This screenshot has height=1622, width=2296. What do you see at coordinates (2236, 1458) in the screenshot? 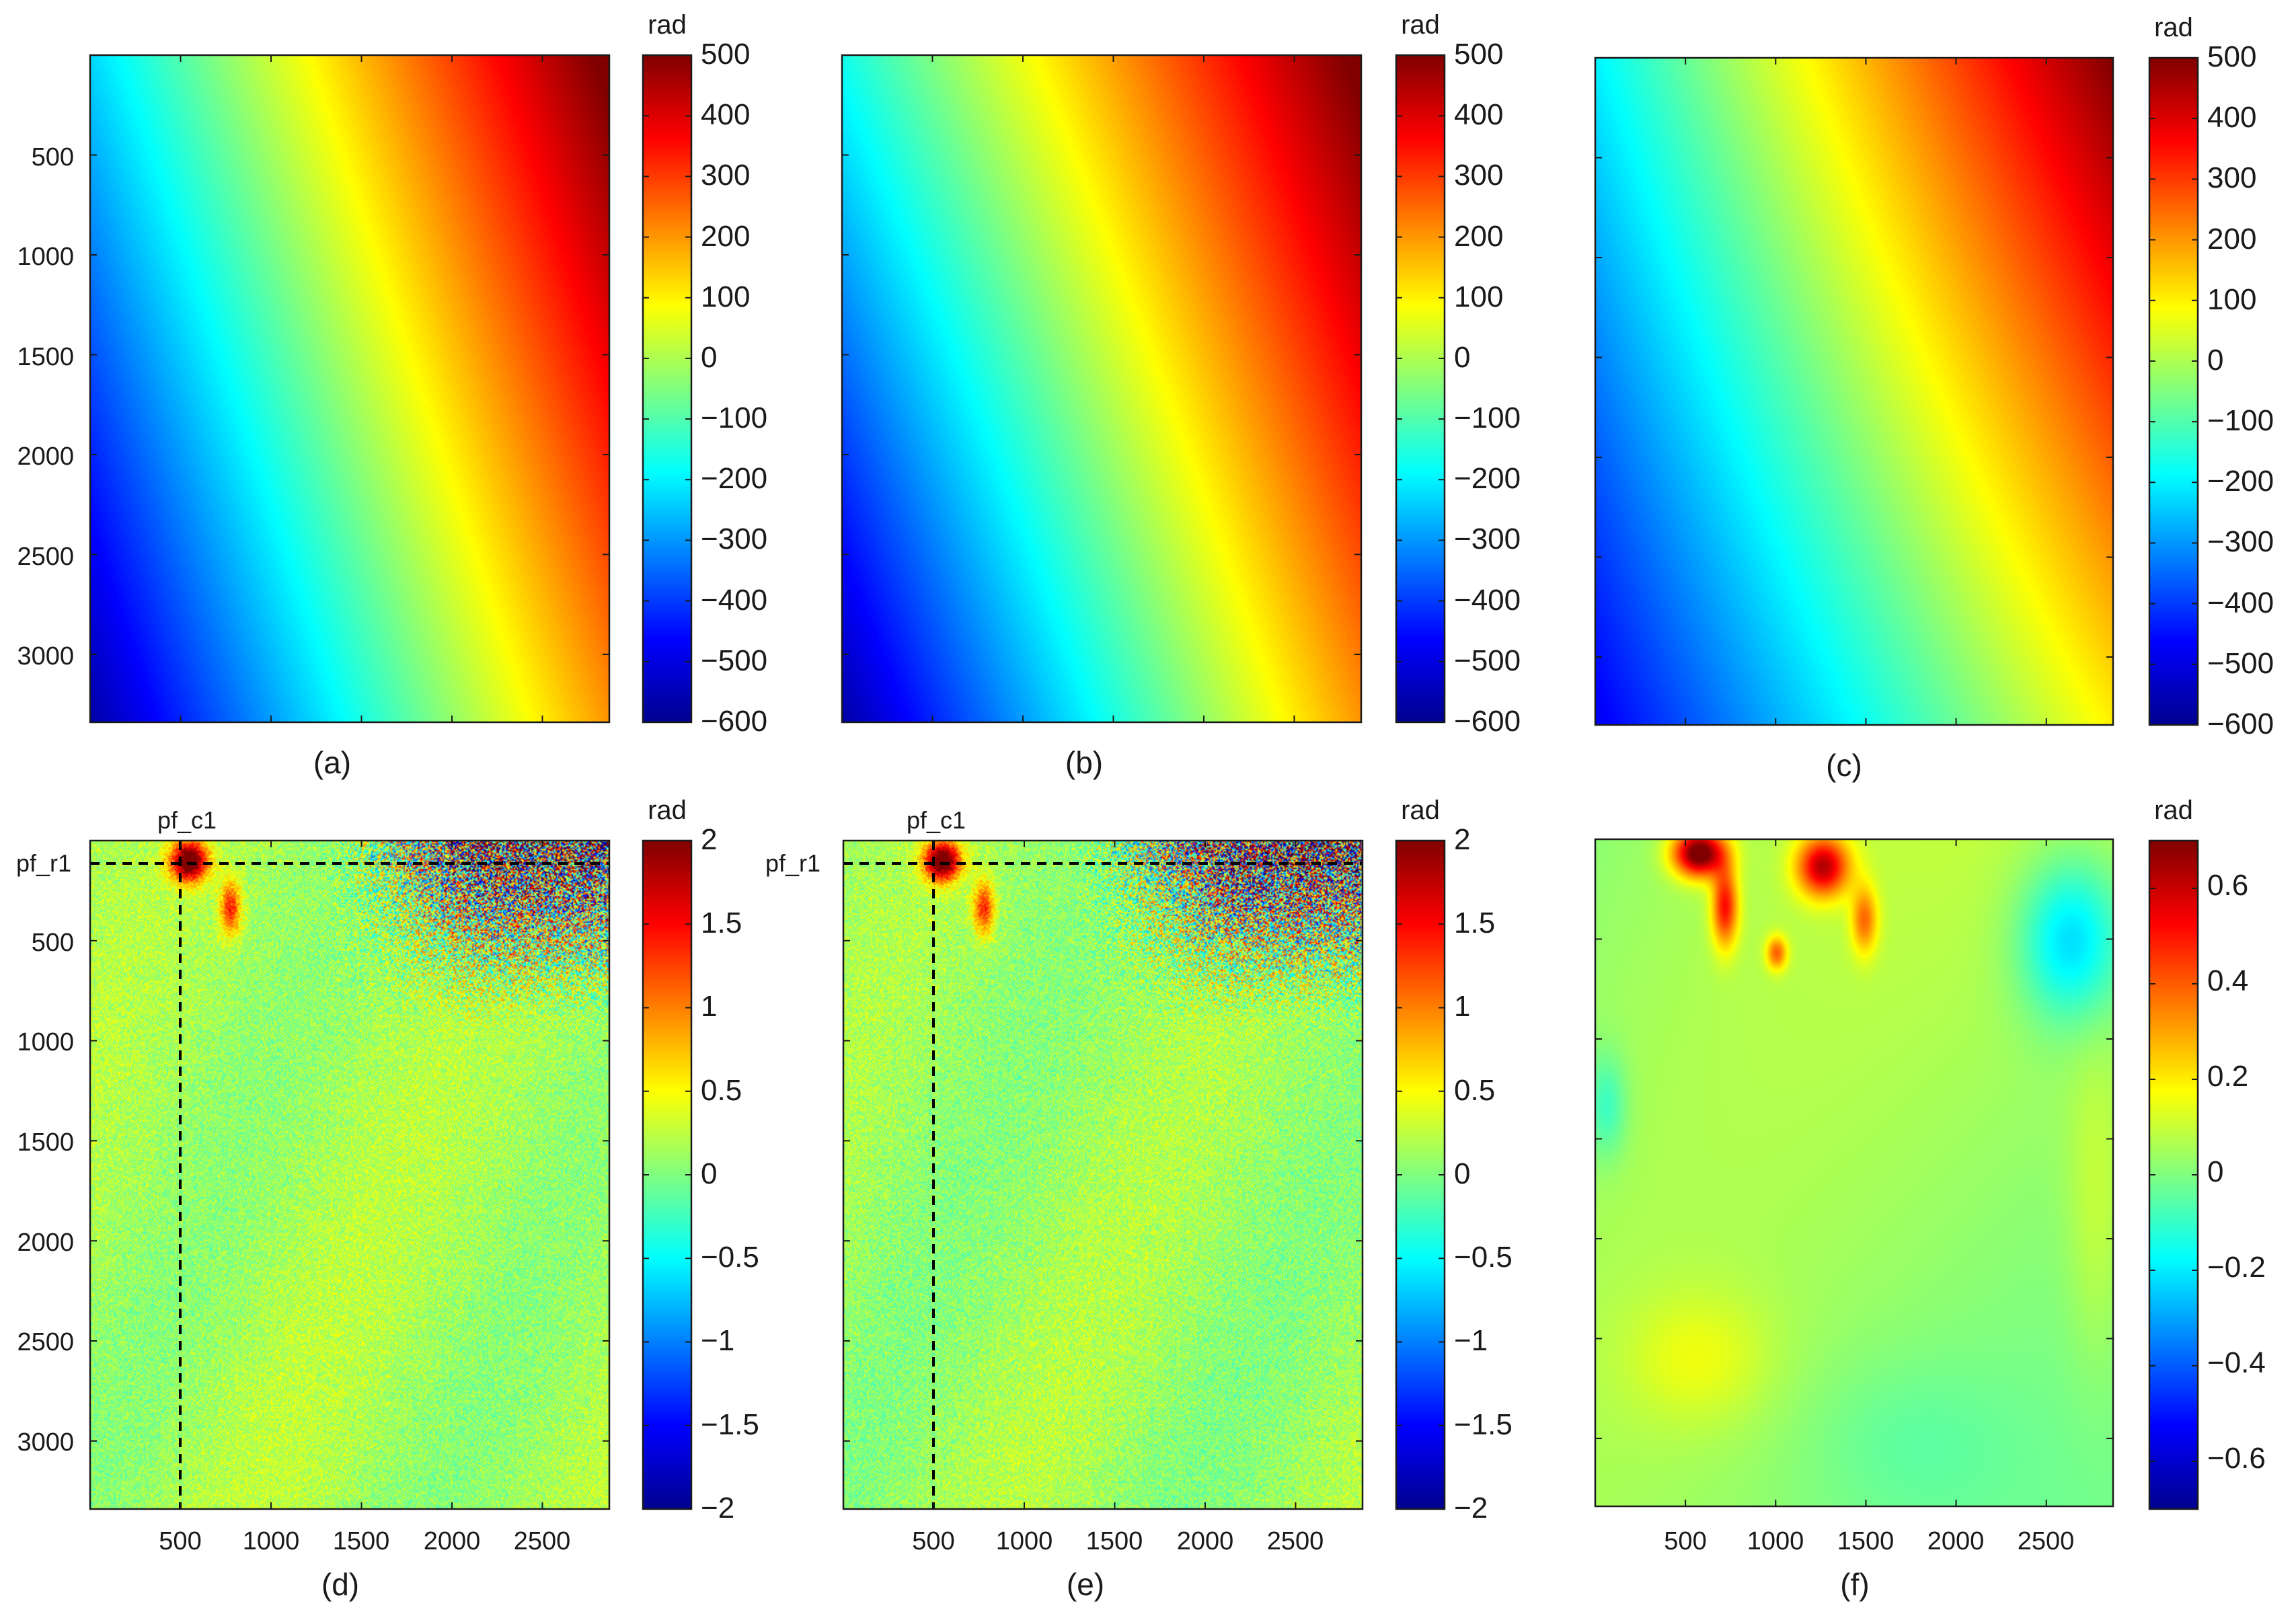
I see `colorbar-tick-label: −0.6` at bounding box center [2236, 1458].